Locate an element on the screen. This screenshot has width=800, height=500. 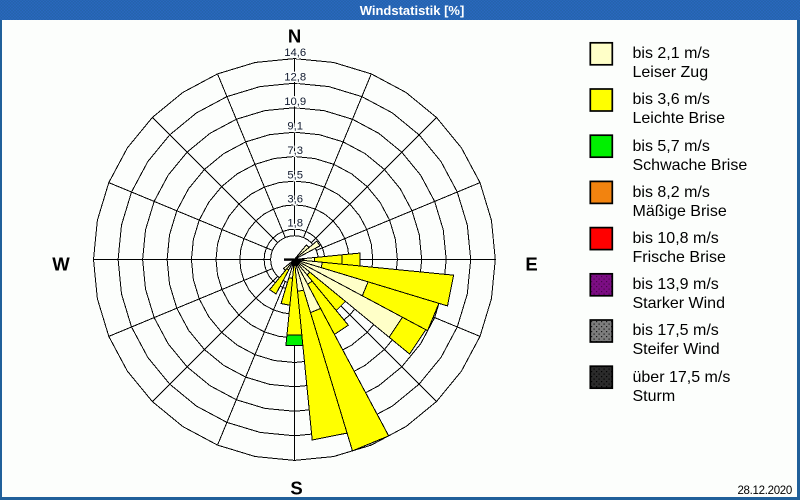
svg-text: E is located at coordinates (531, 263).